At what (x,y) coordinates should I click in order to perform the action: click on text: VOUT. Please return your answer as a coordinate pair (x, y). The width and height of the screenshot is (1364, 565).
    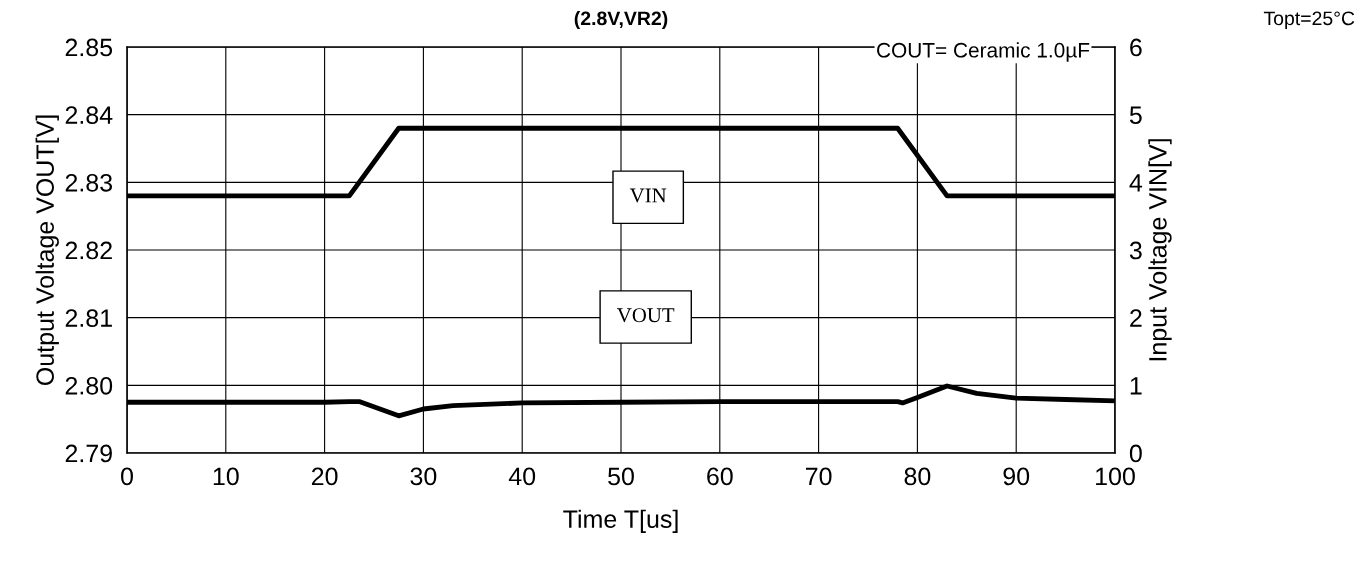
    Looking at the image, I should click on (646, 315).